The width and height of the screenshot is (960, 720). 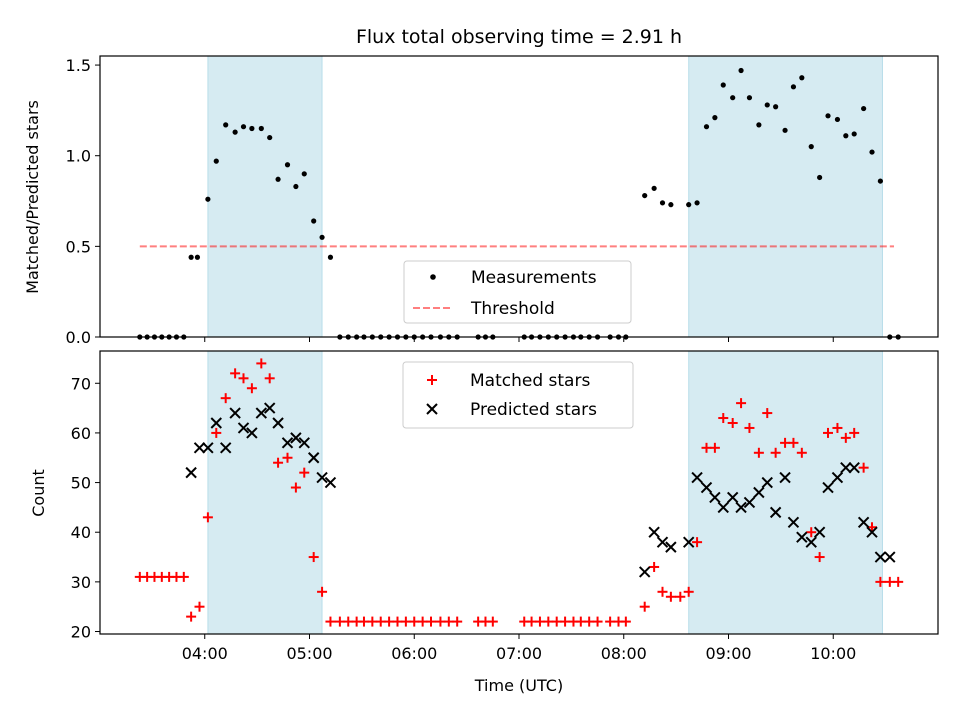 I want to click on y-tick-label: 60, so click(x=81, y=433).